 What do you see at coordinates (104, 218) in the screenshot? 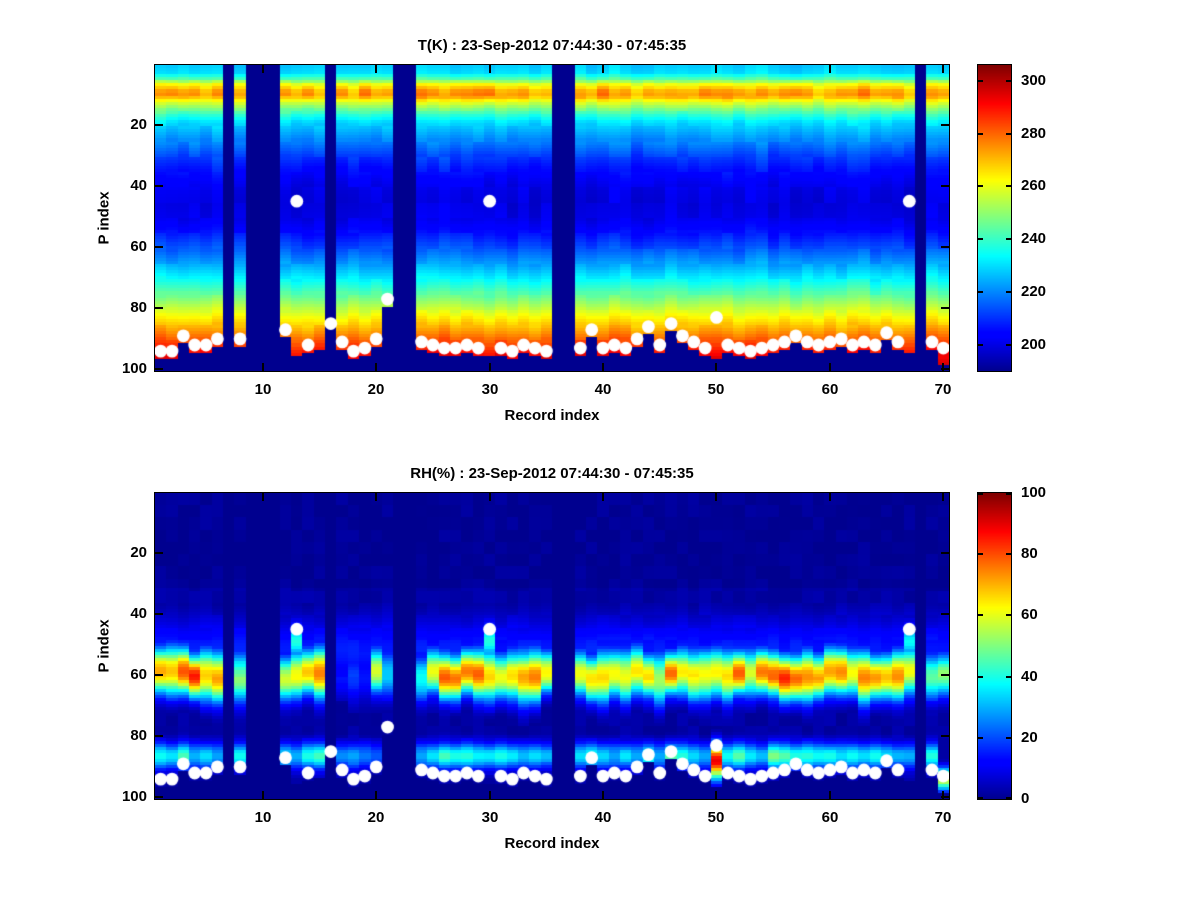
I see `temperature-yaxis-label: P index` at bounding box center [104, 218].